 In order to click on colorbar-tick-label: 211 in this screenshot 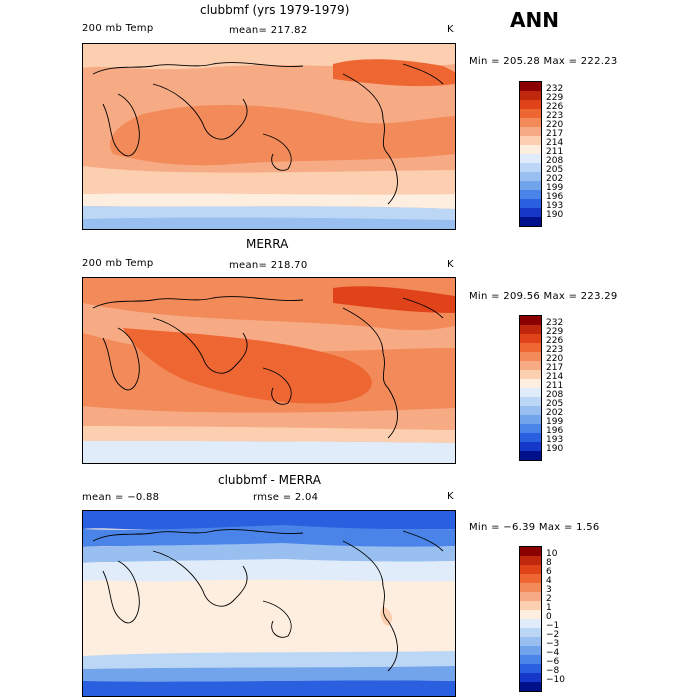, I will do `click(555, 386)`.